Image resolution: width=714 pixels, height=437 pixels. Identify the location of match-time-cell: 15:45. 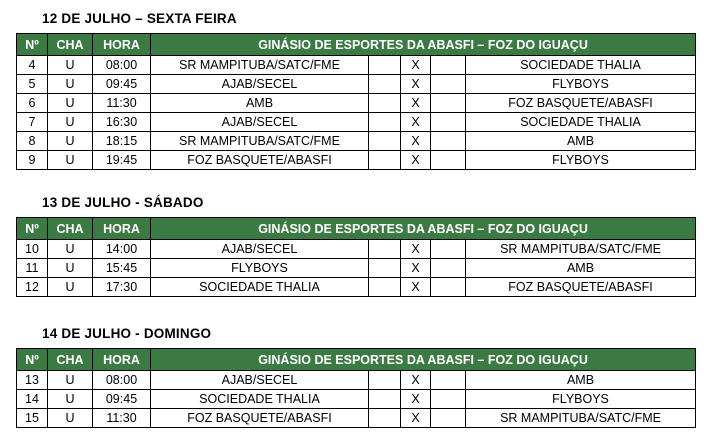
(121, 268).